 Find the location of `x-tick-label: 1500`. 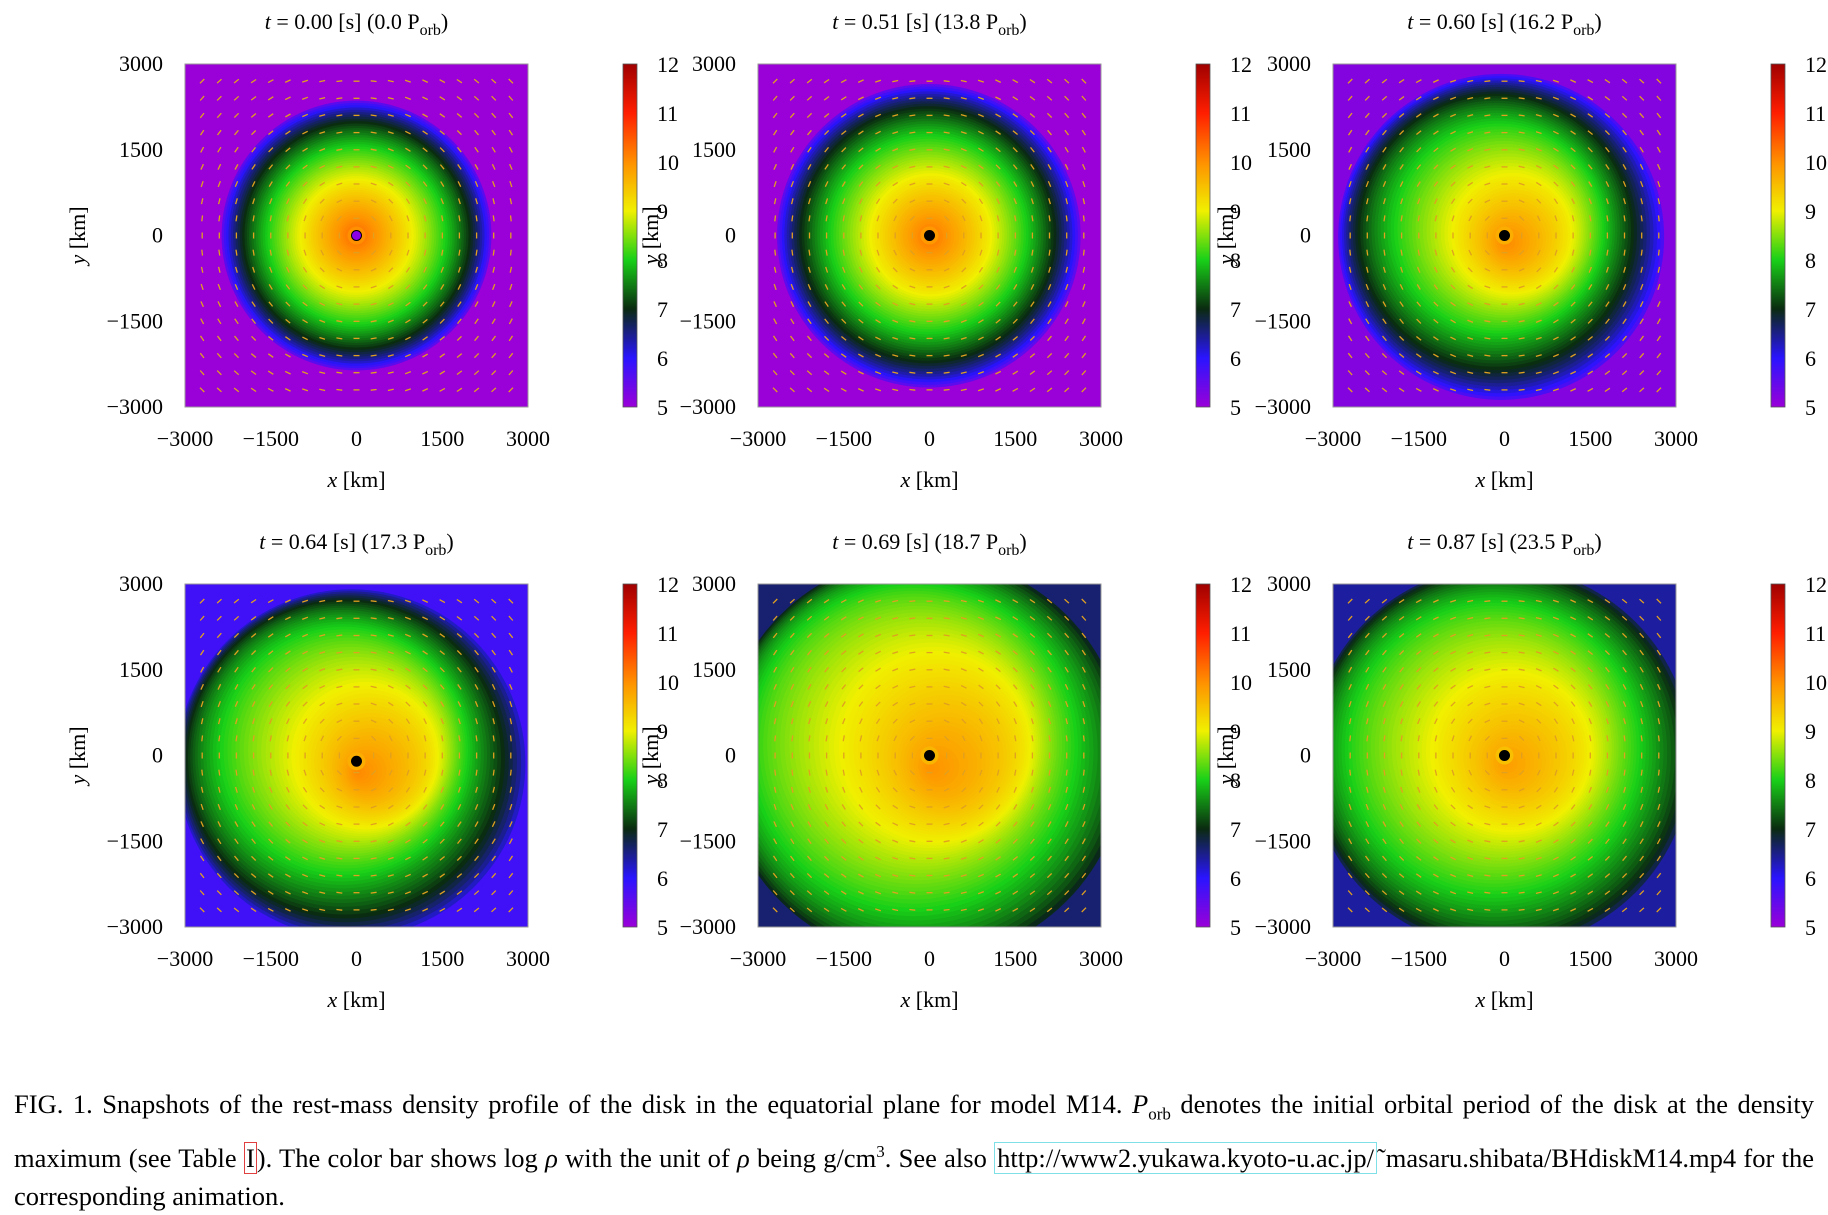

x-tick-label: 1500 is located at coordinates (1015, 958).